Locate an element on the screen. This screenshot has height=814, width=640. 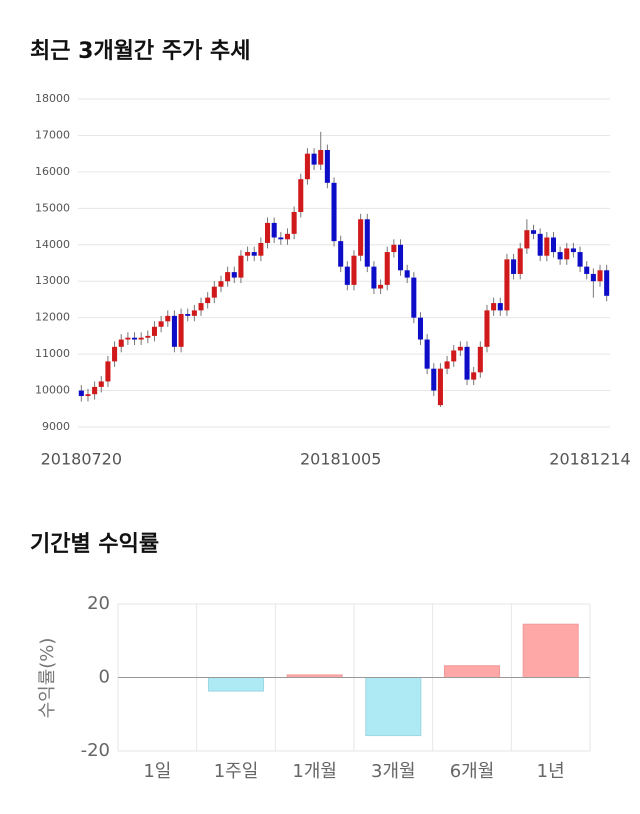
y-tick-label: 17000 is located at coordinates (52, 134).